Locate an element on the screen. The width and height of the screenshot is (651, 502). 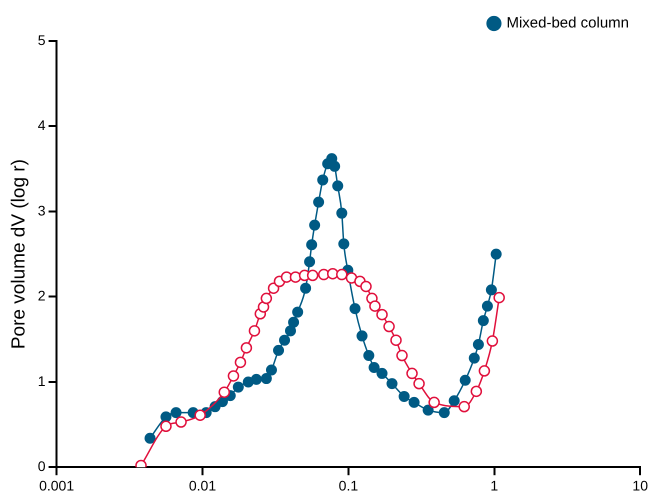
y-tick-label: 1 is located at coordinates (42, 380).